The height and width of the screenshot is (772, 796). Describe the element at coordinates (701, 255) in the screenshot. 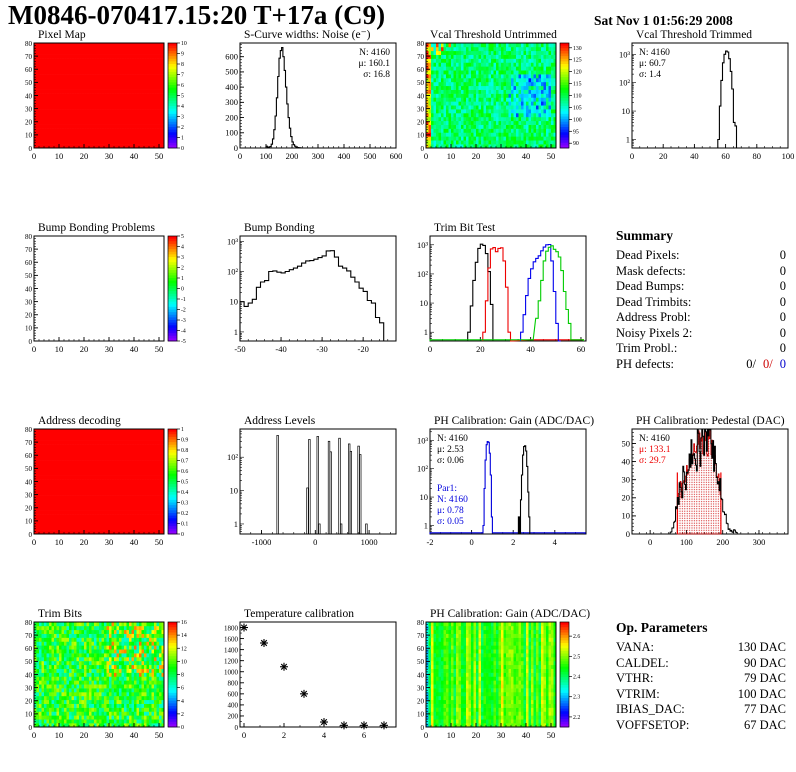

I see `summary-row-dead-pixels: Dead Pixels: 0` at that location.